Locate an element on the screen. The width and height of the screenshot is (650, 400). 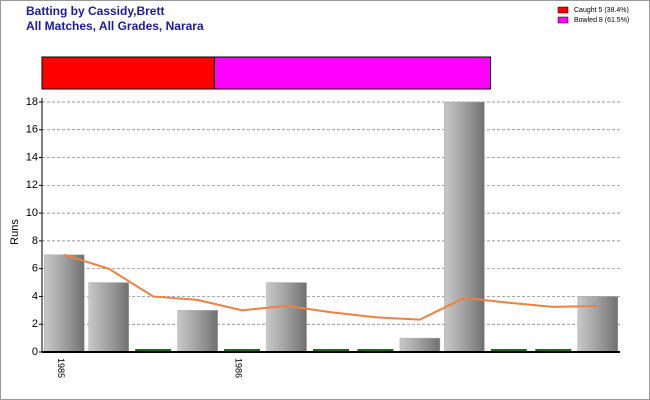
y-tick-label: 16 is located at coordinates (32, 130).